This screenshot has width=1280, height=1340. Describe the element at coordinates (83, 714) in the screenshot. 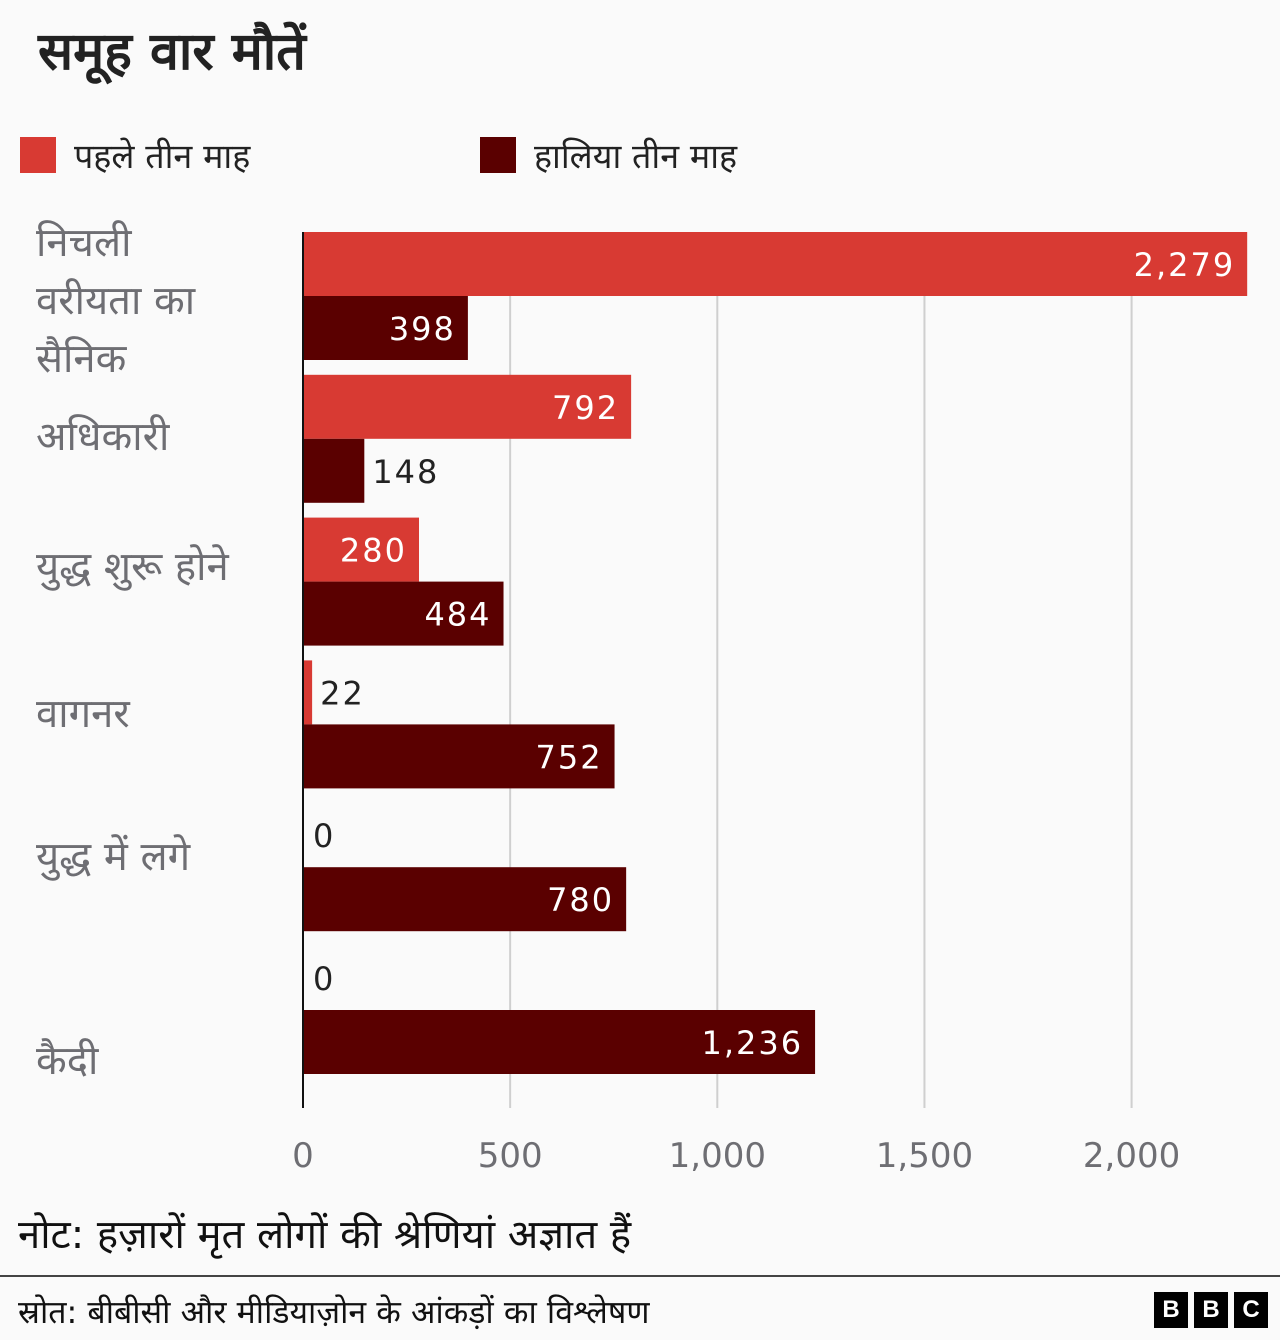

I see `category-label: वागनर` at that location.